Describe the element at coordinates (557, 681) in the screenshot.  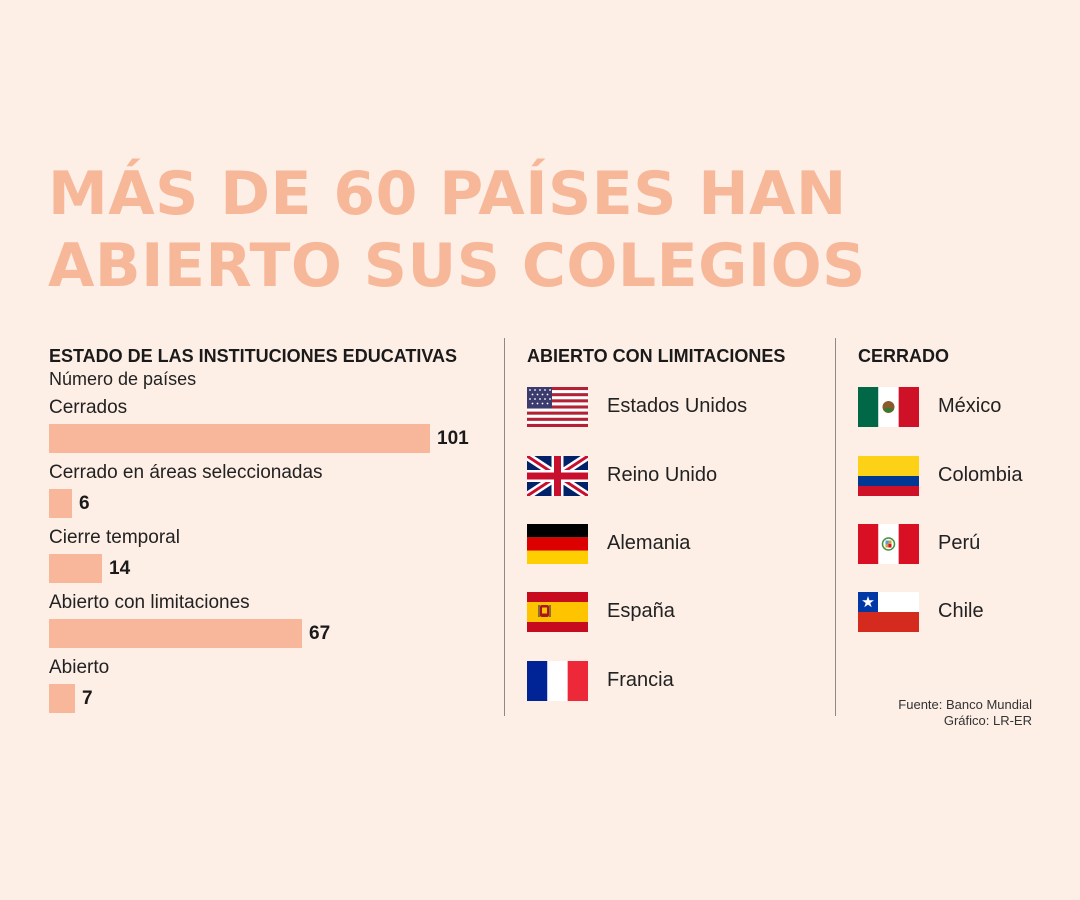
I see `france-flag-icon` at that location.